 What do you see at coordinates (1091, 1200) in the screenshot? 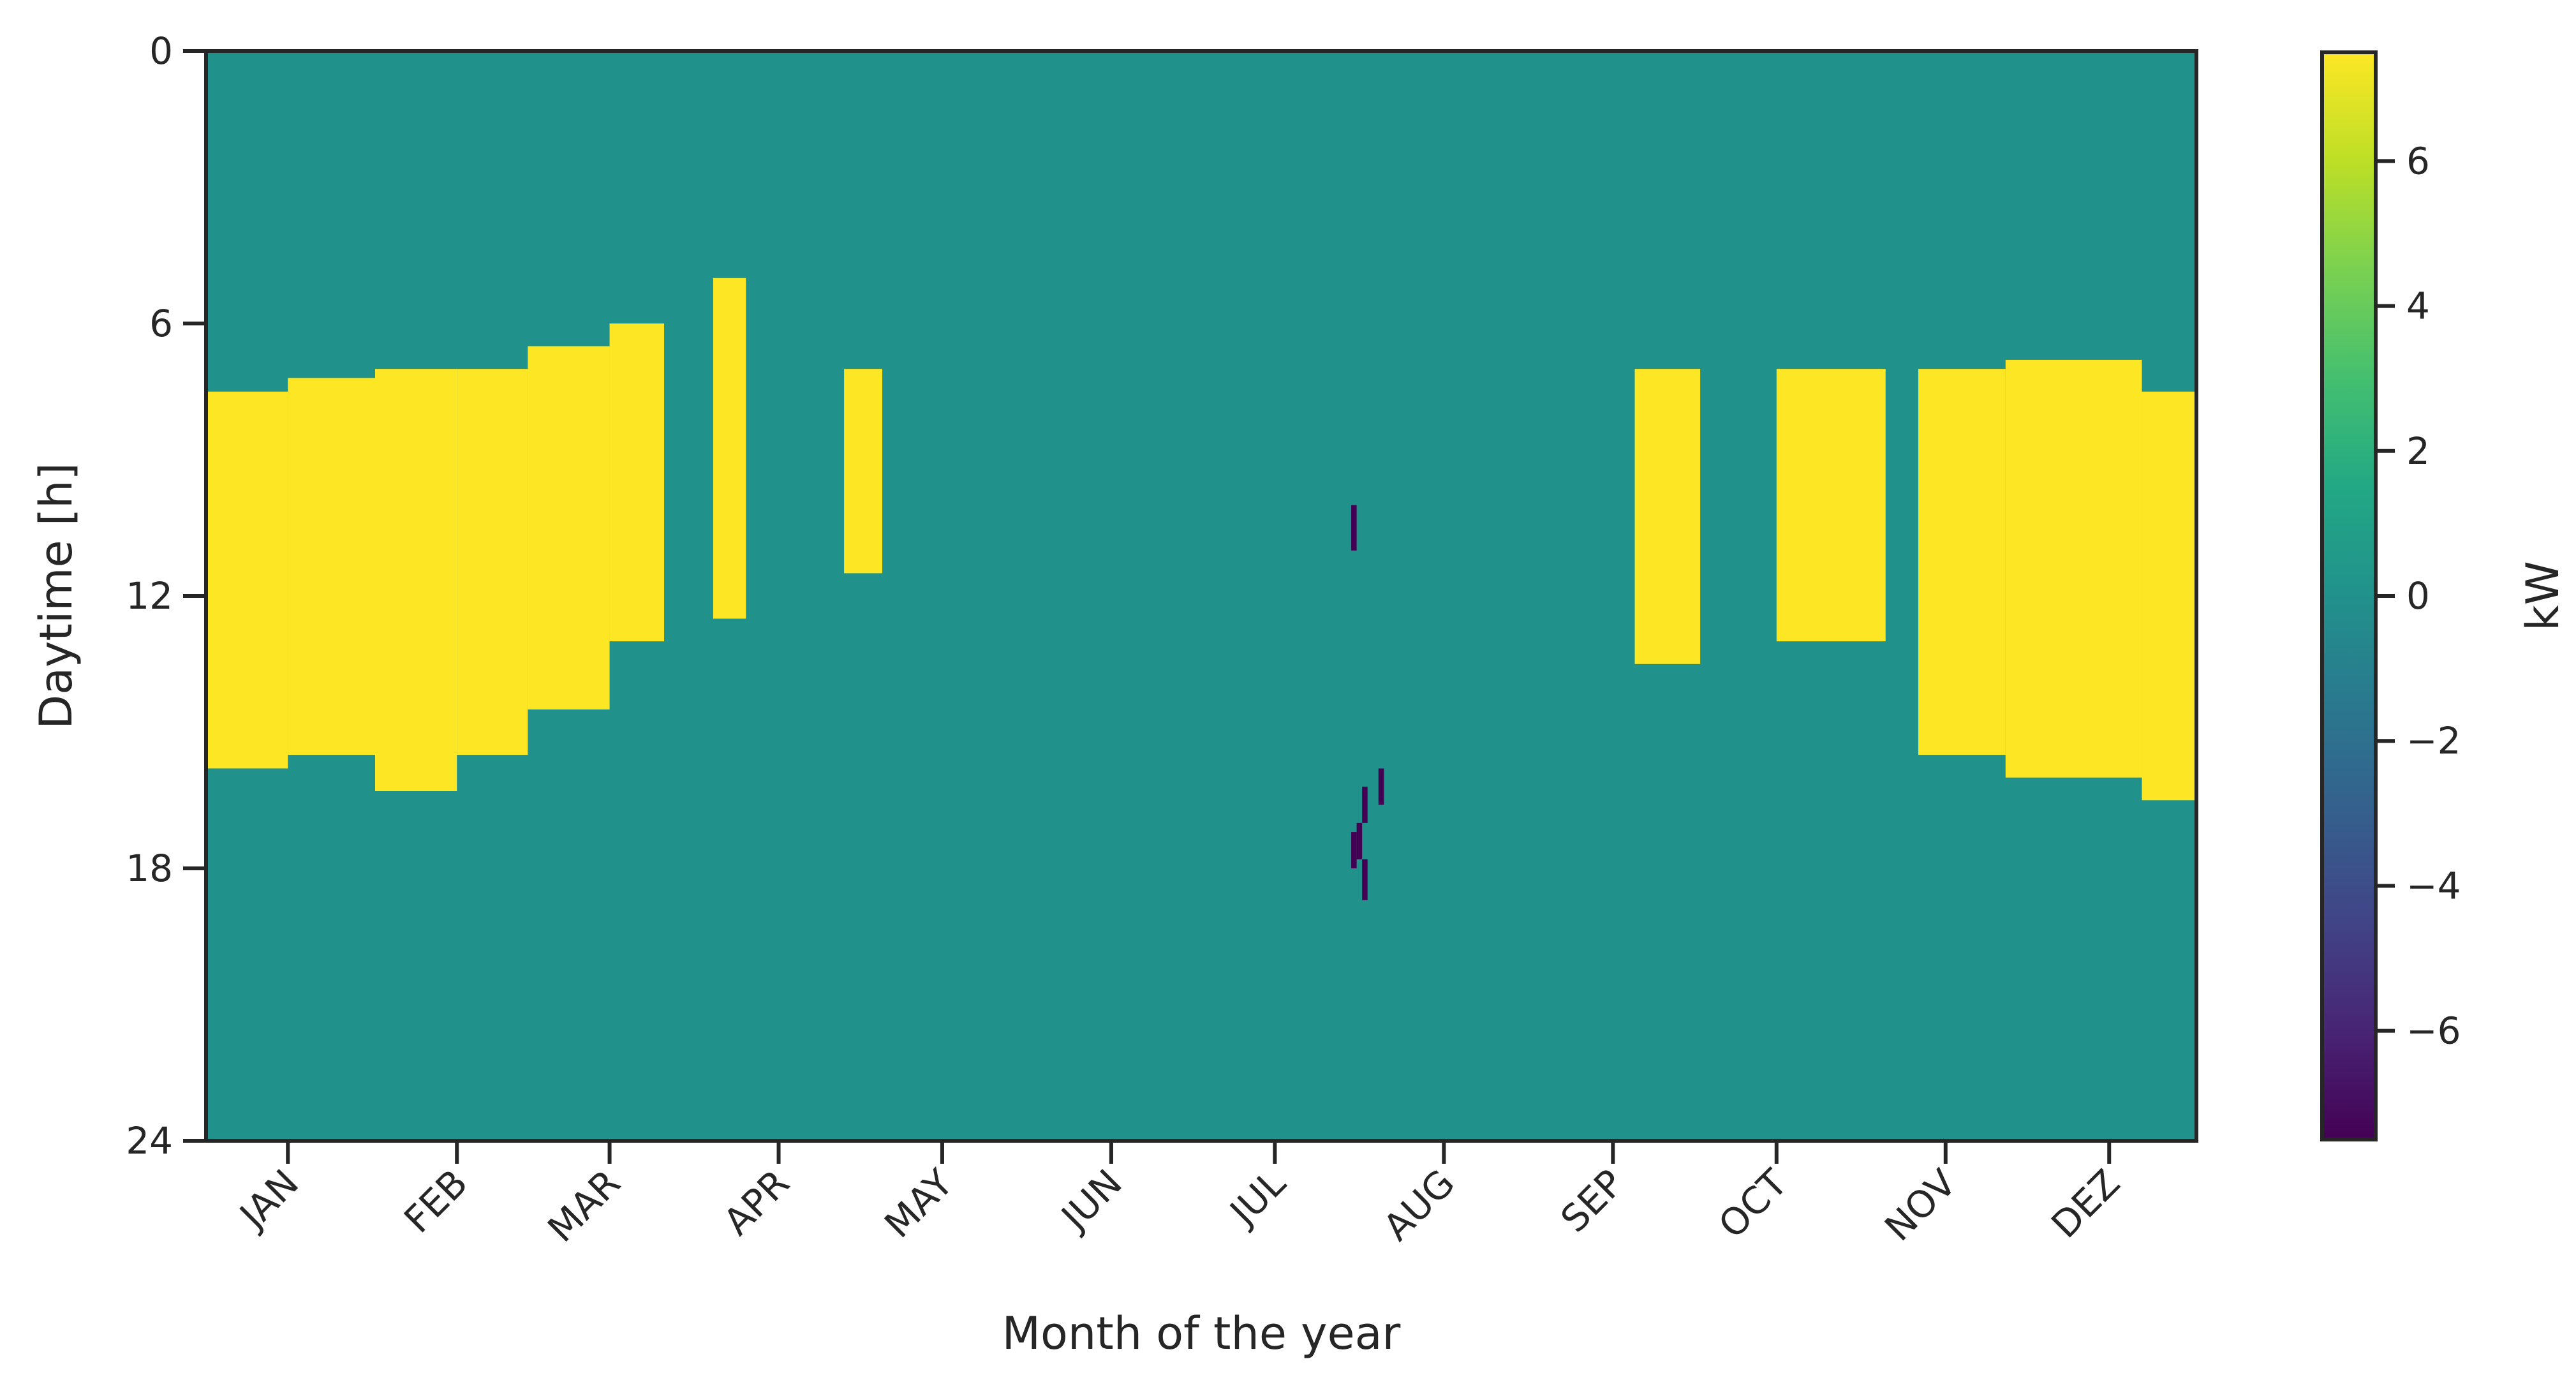
I see `x-tick-label-5: JUN` at bounding box center [1091, 1200].